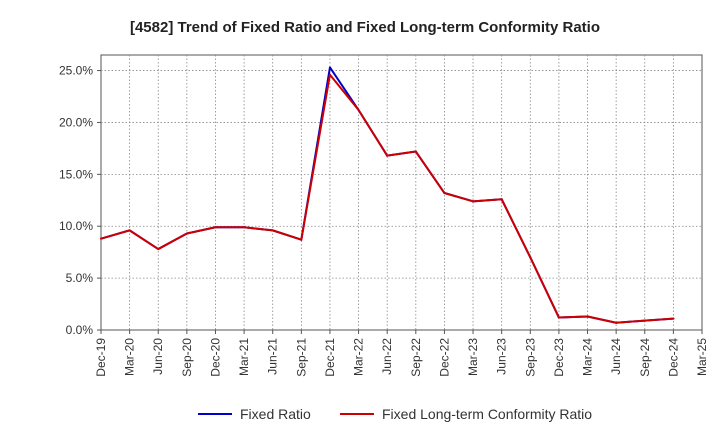  Describe the element at coordinates (702, 357) in the screenshot. I see `x-tick-label: Mar-25` at that location.